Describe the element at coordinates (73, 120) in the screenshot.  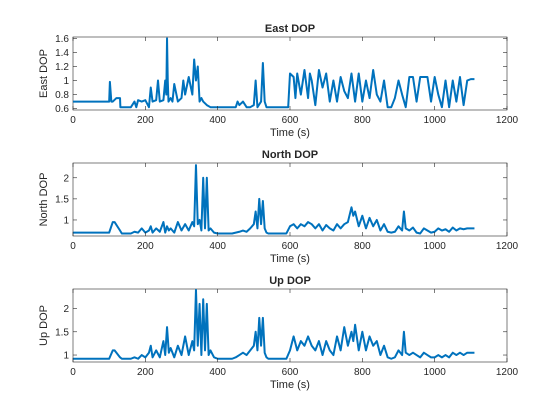
I see `east-dop-xtick-label: 0` at that location.